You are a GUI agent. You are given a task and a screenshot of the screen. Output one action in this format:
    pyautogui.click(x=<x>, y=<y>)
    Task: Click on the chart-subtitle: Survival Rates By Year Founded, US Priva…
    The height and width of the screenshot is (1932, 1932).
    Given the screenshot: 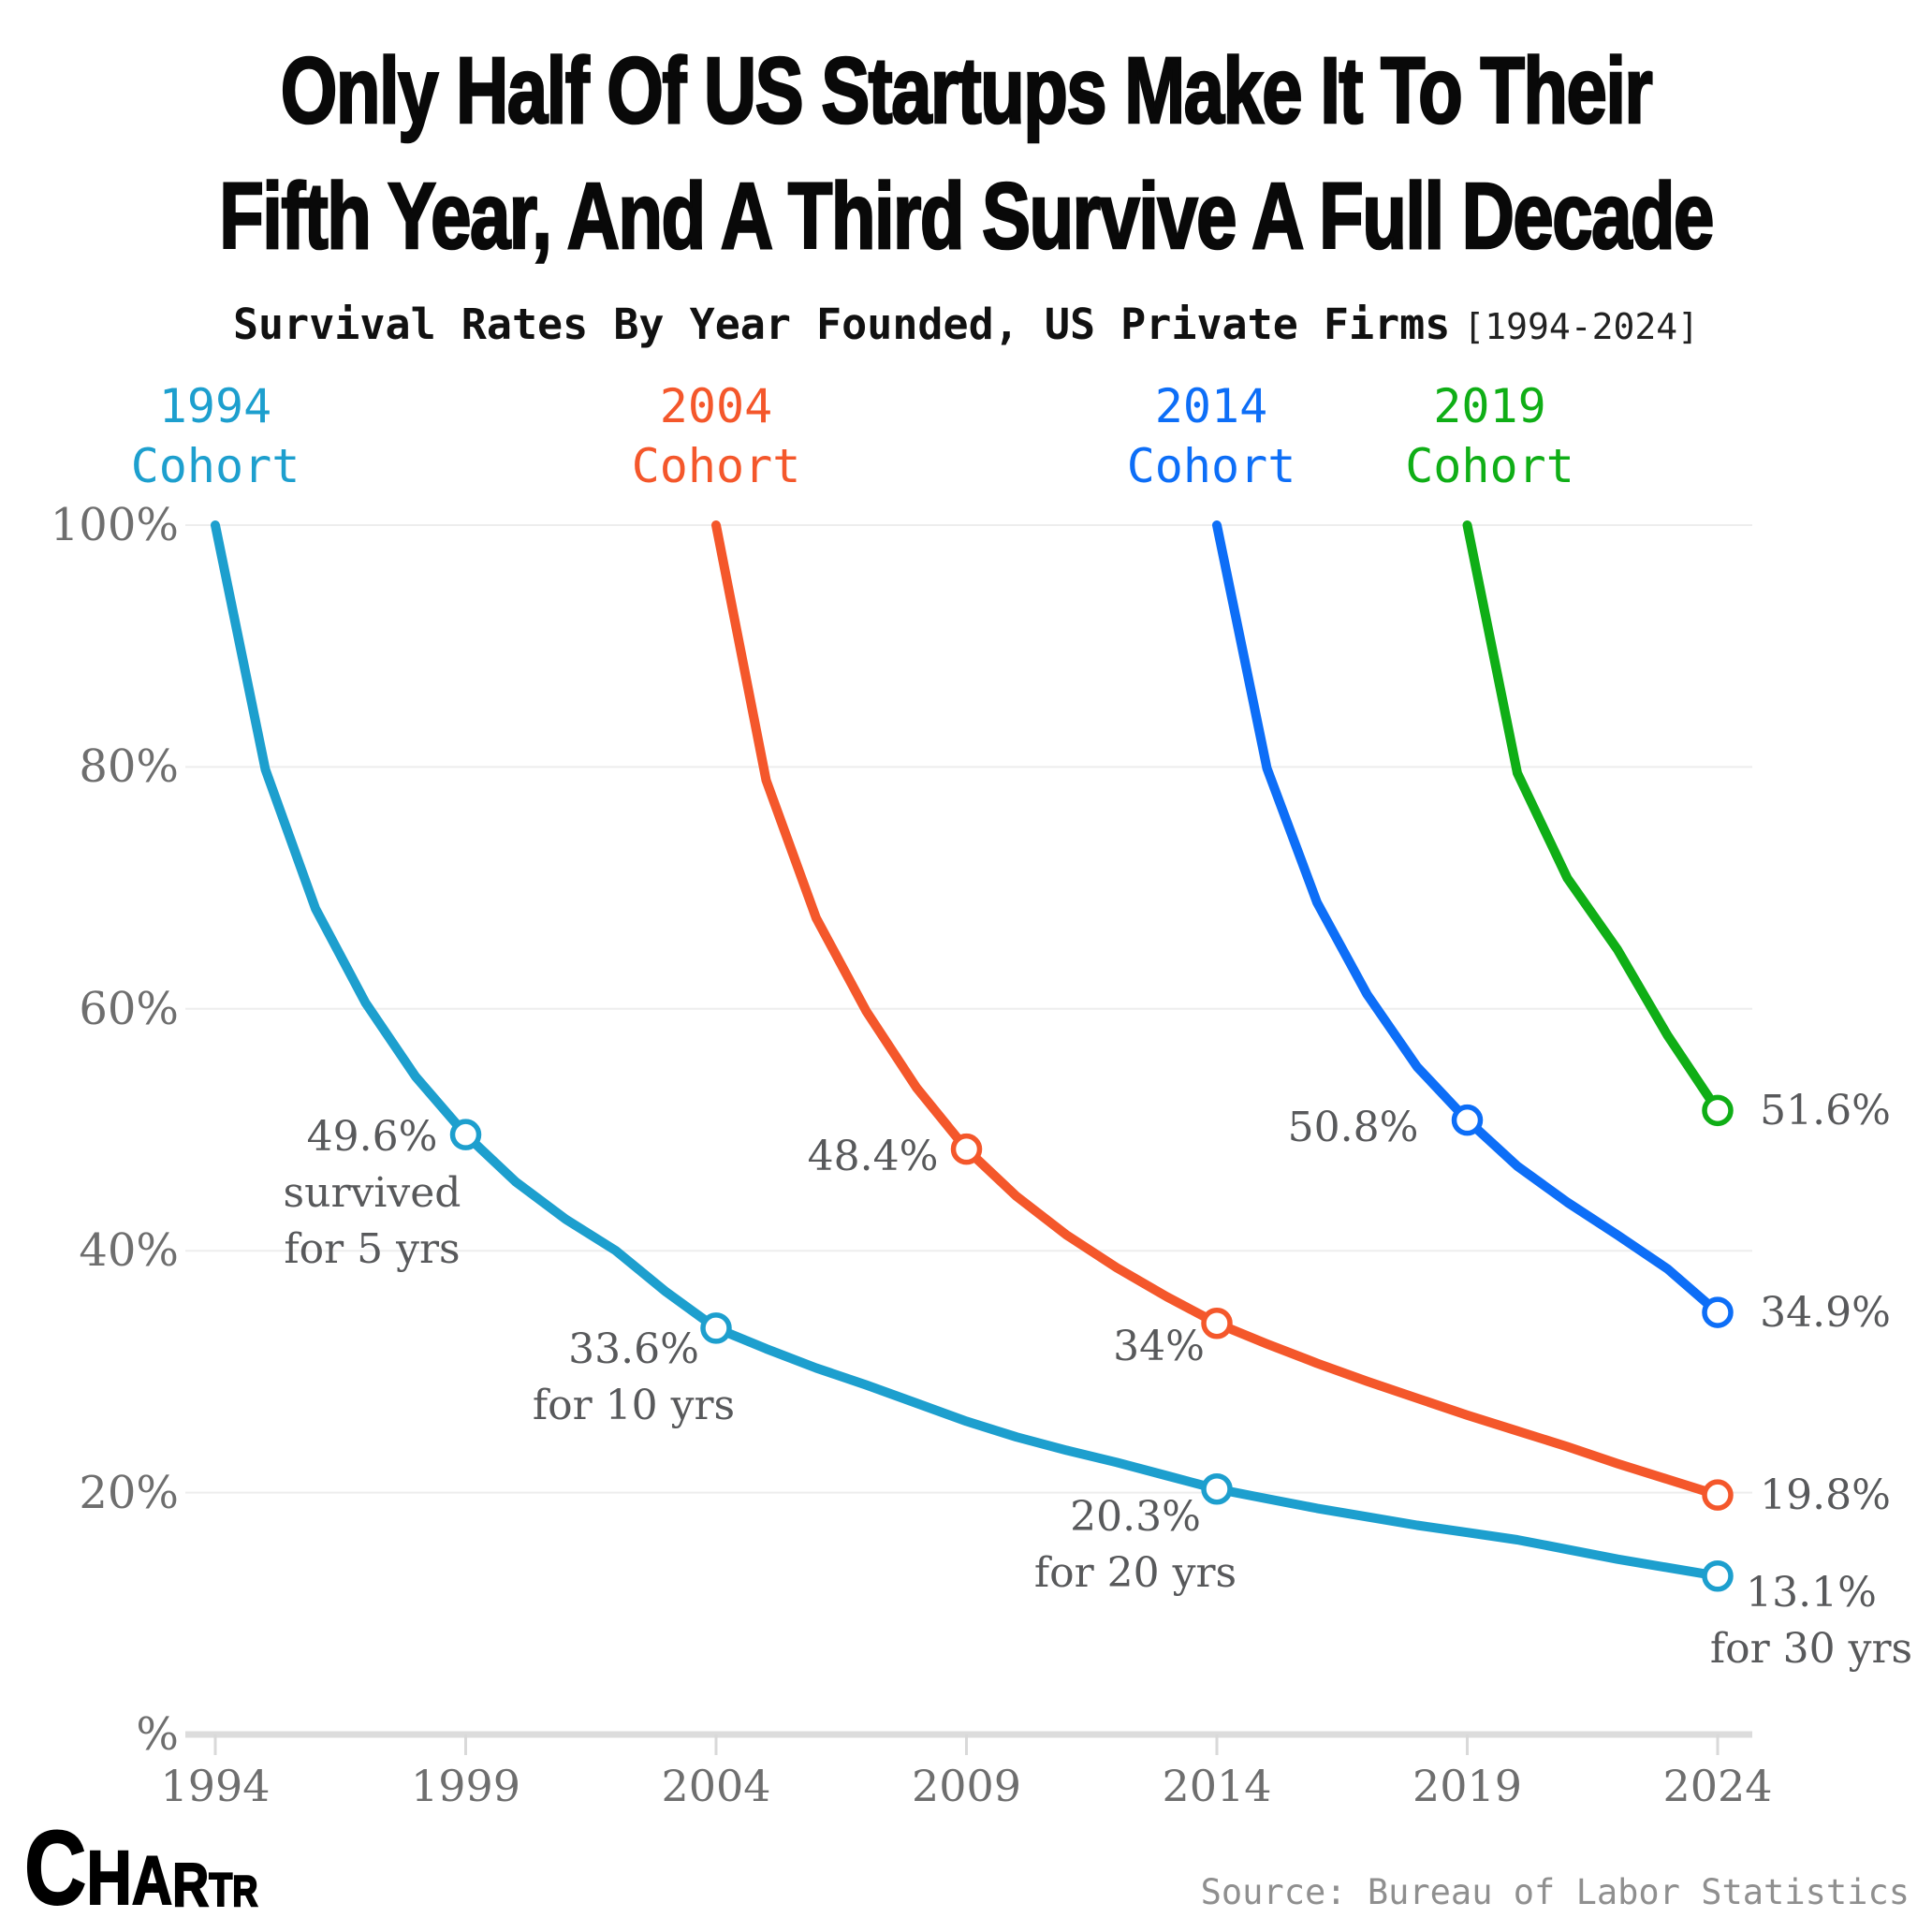 What is the action you would take?
    pyautogui.click(x=966, y=324)
    